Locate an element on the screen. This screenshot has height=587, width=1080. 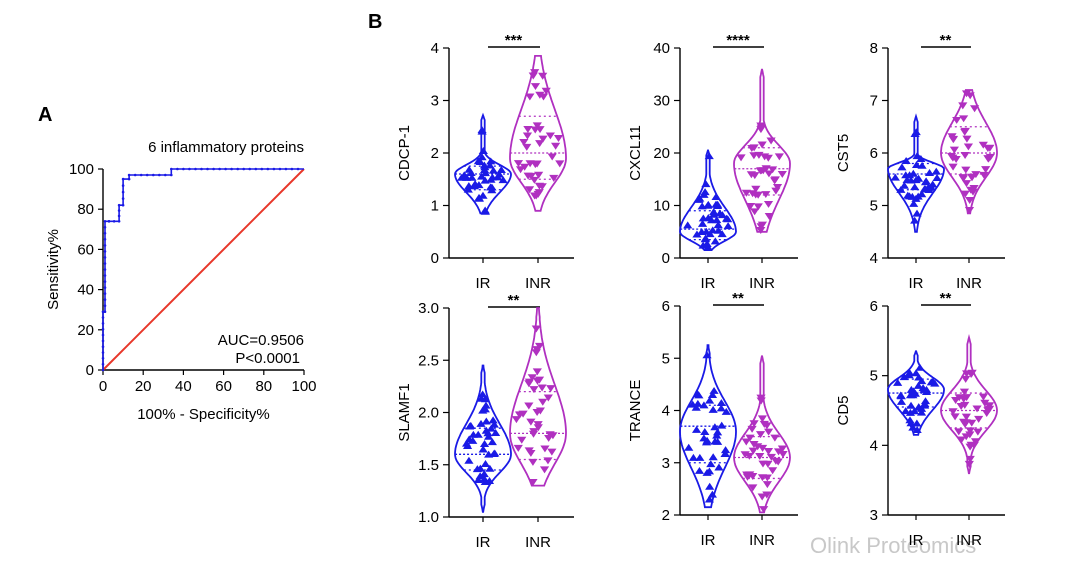
roc-x-tick-label: 0 is located at coordinates (103, 386).